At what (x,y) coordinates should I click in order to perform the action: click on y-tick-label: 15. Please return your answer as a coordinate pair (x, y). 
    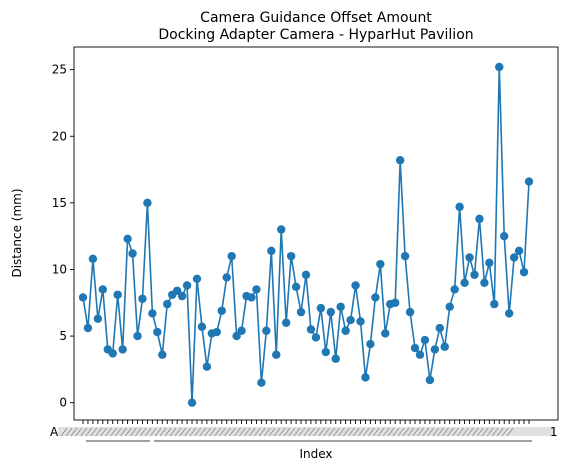
    Looking at the image, I should click on (59, 203).